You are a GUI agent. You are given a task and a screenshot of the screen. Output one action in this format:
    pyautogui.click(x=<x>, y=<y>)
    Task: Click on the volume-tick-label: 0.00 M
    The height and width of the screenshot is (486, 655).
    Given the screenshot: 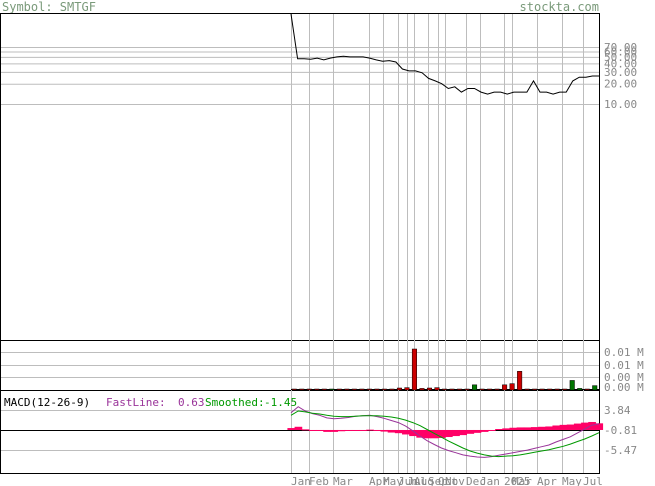 What is the action you would take?
    pyautogui.click(x=624, y=377)
    